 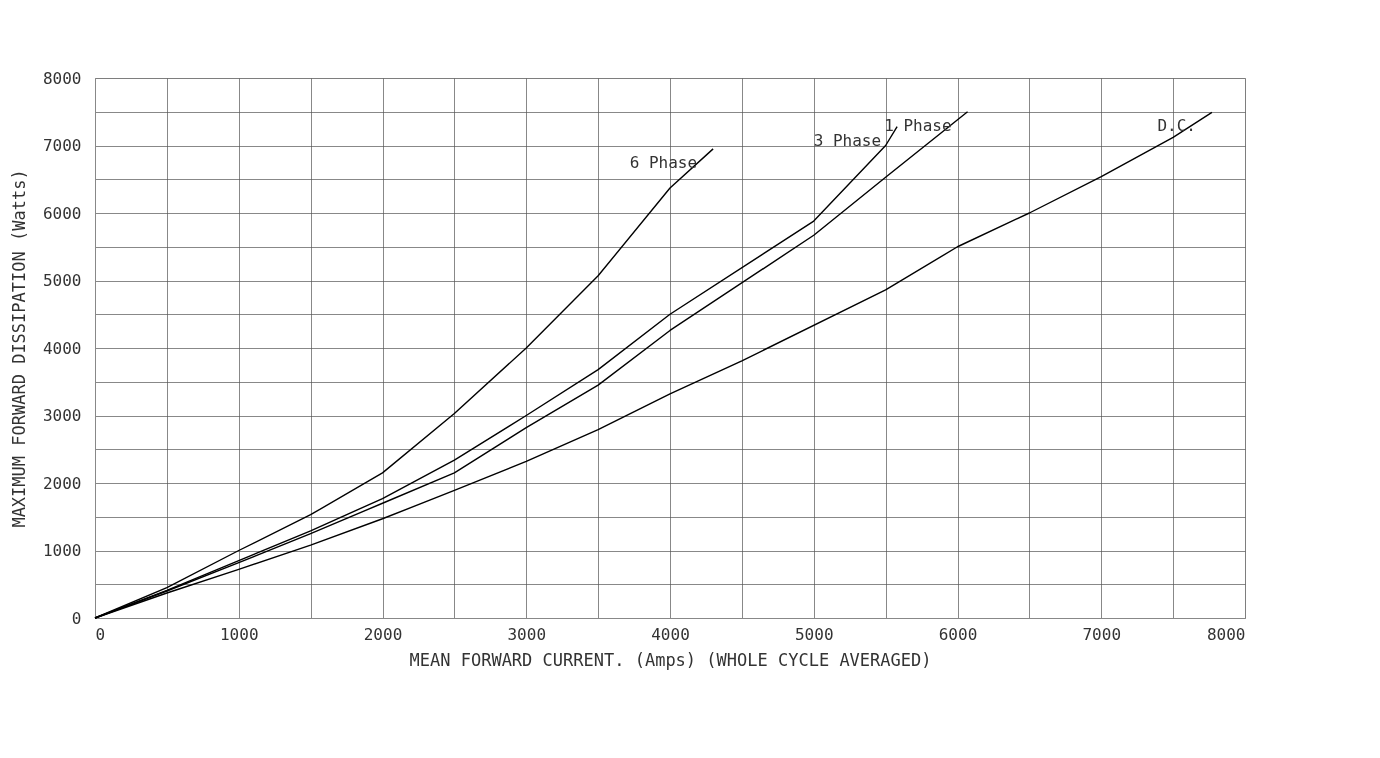 What do you see at coordinates (670, 634) in the screenshot?
I see `x-tick-label: 4000` at bounding box center [670, 634].